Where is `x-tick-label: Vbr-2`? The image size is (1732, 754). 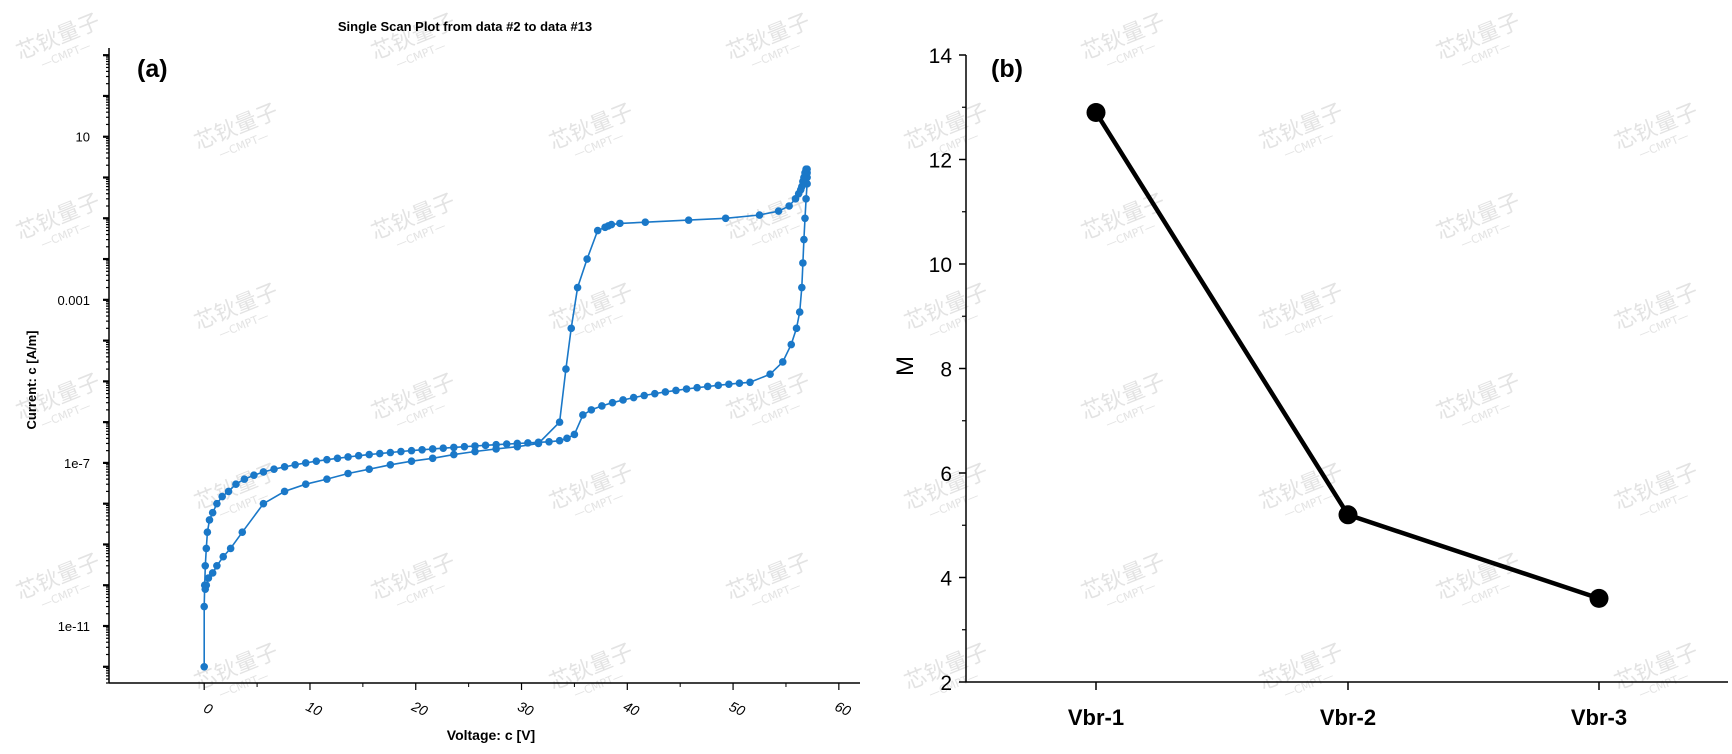 x-tick-label: Vbr-2 is located at coordinates (1348, 717).